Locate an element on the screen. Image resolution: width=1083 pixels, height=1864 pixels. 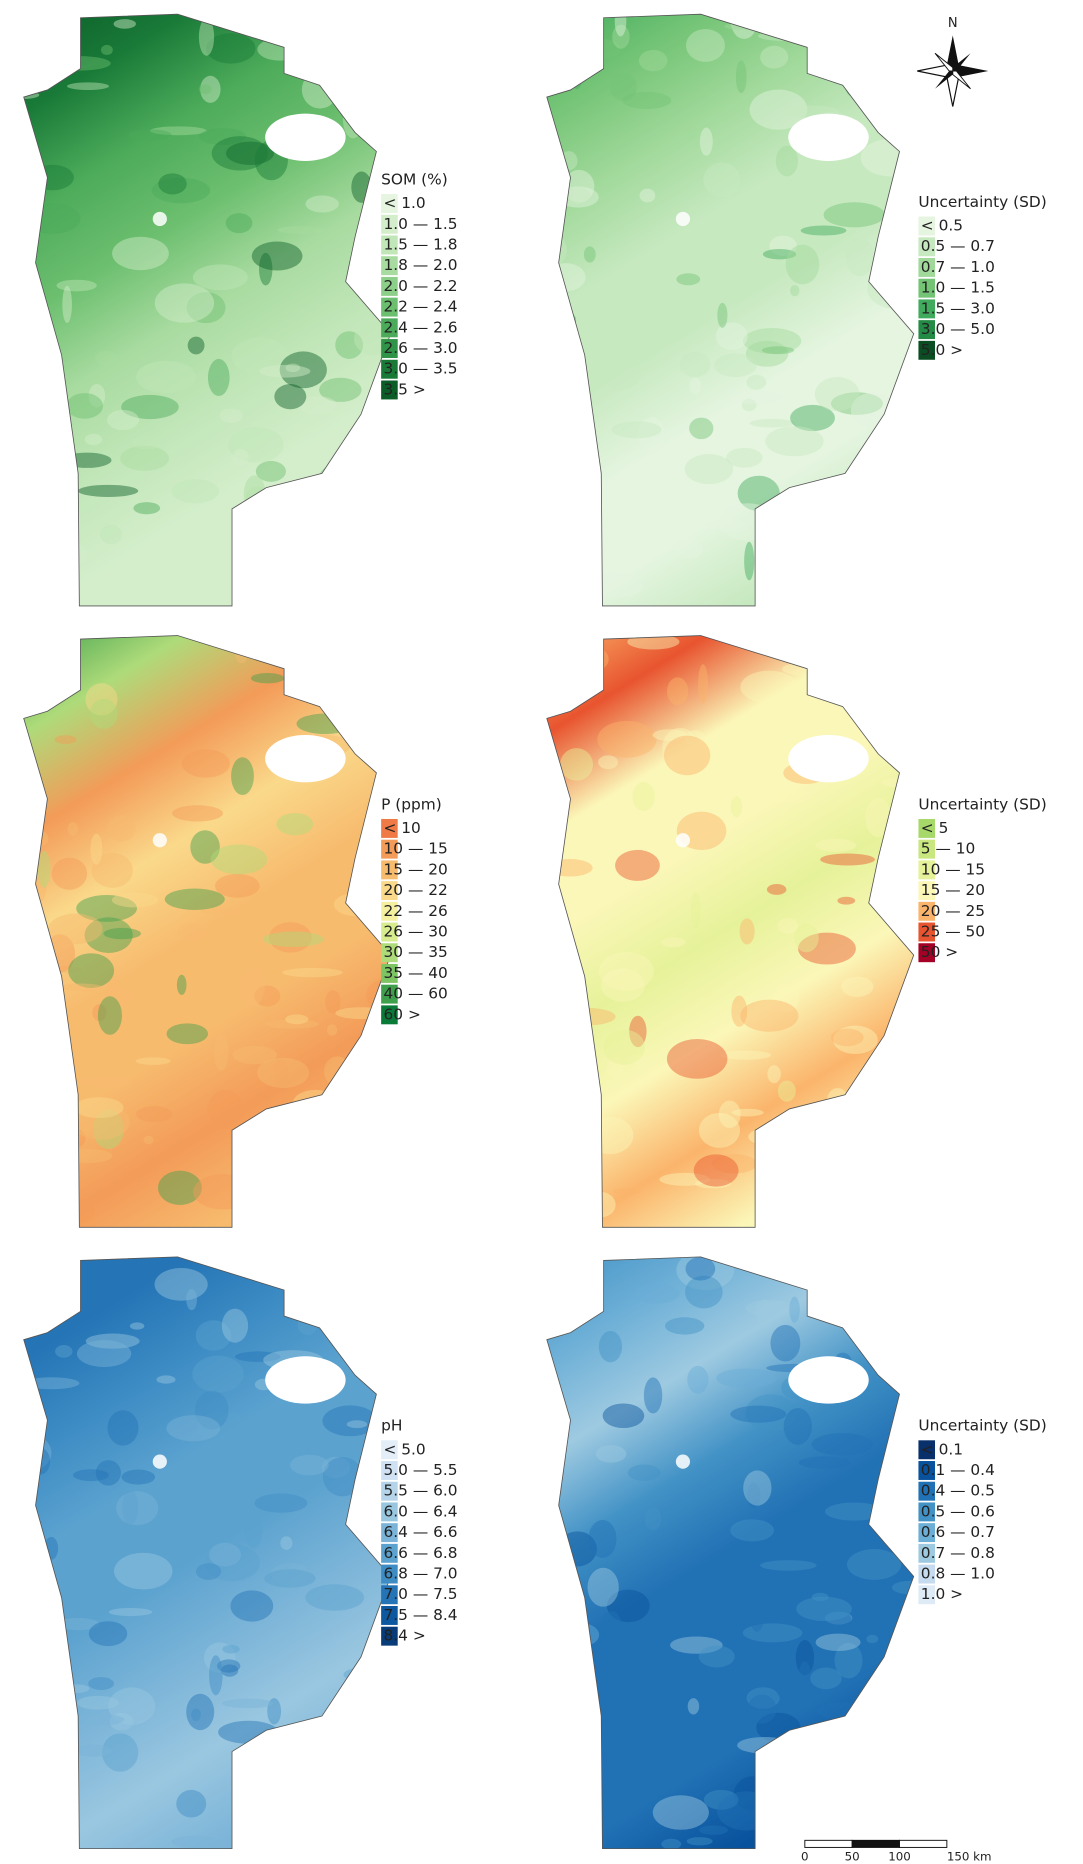
north-arrow: N is located at coordinates (953, 61).